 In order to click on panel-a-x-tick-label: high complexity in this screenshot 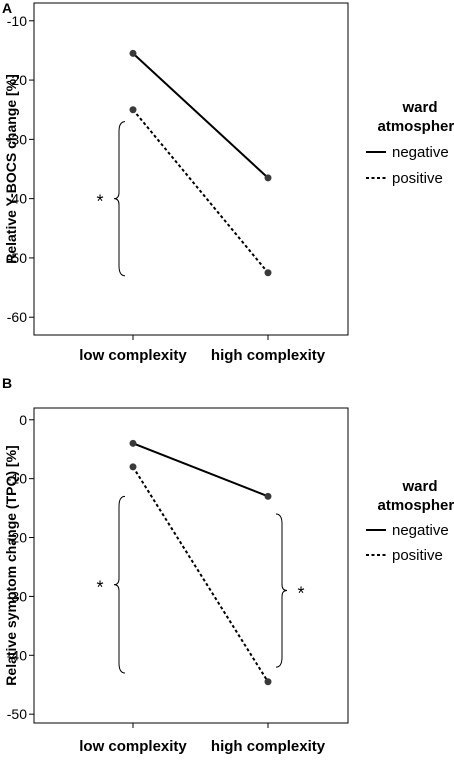, I will do `click(268, 355)`.